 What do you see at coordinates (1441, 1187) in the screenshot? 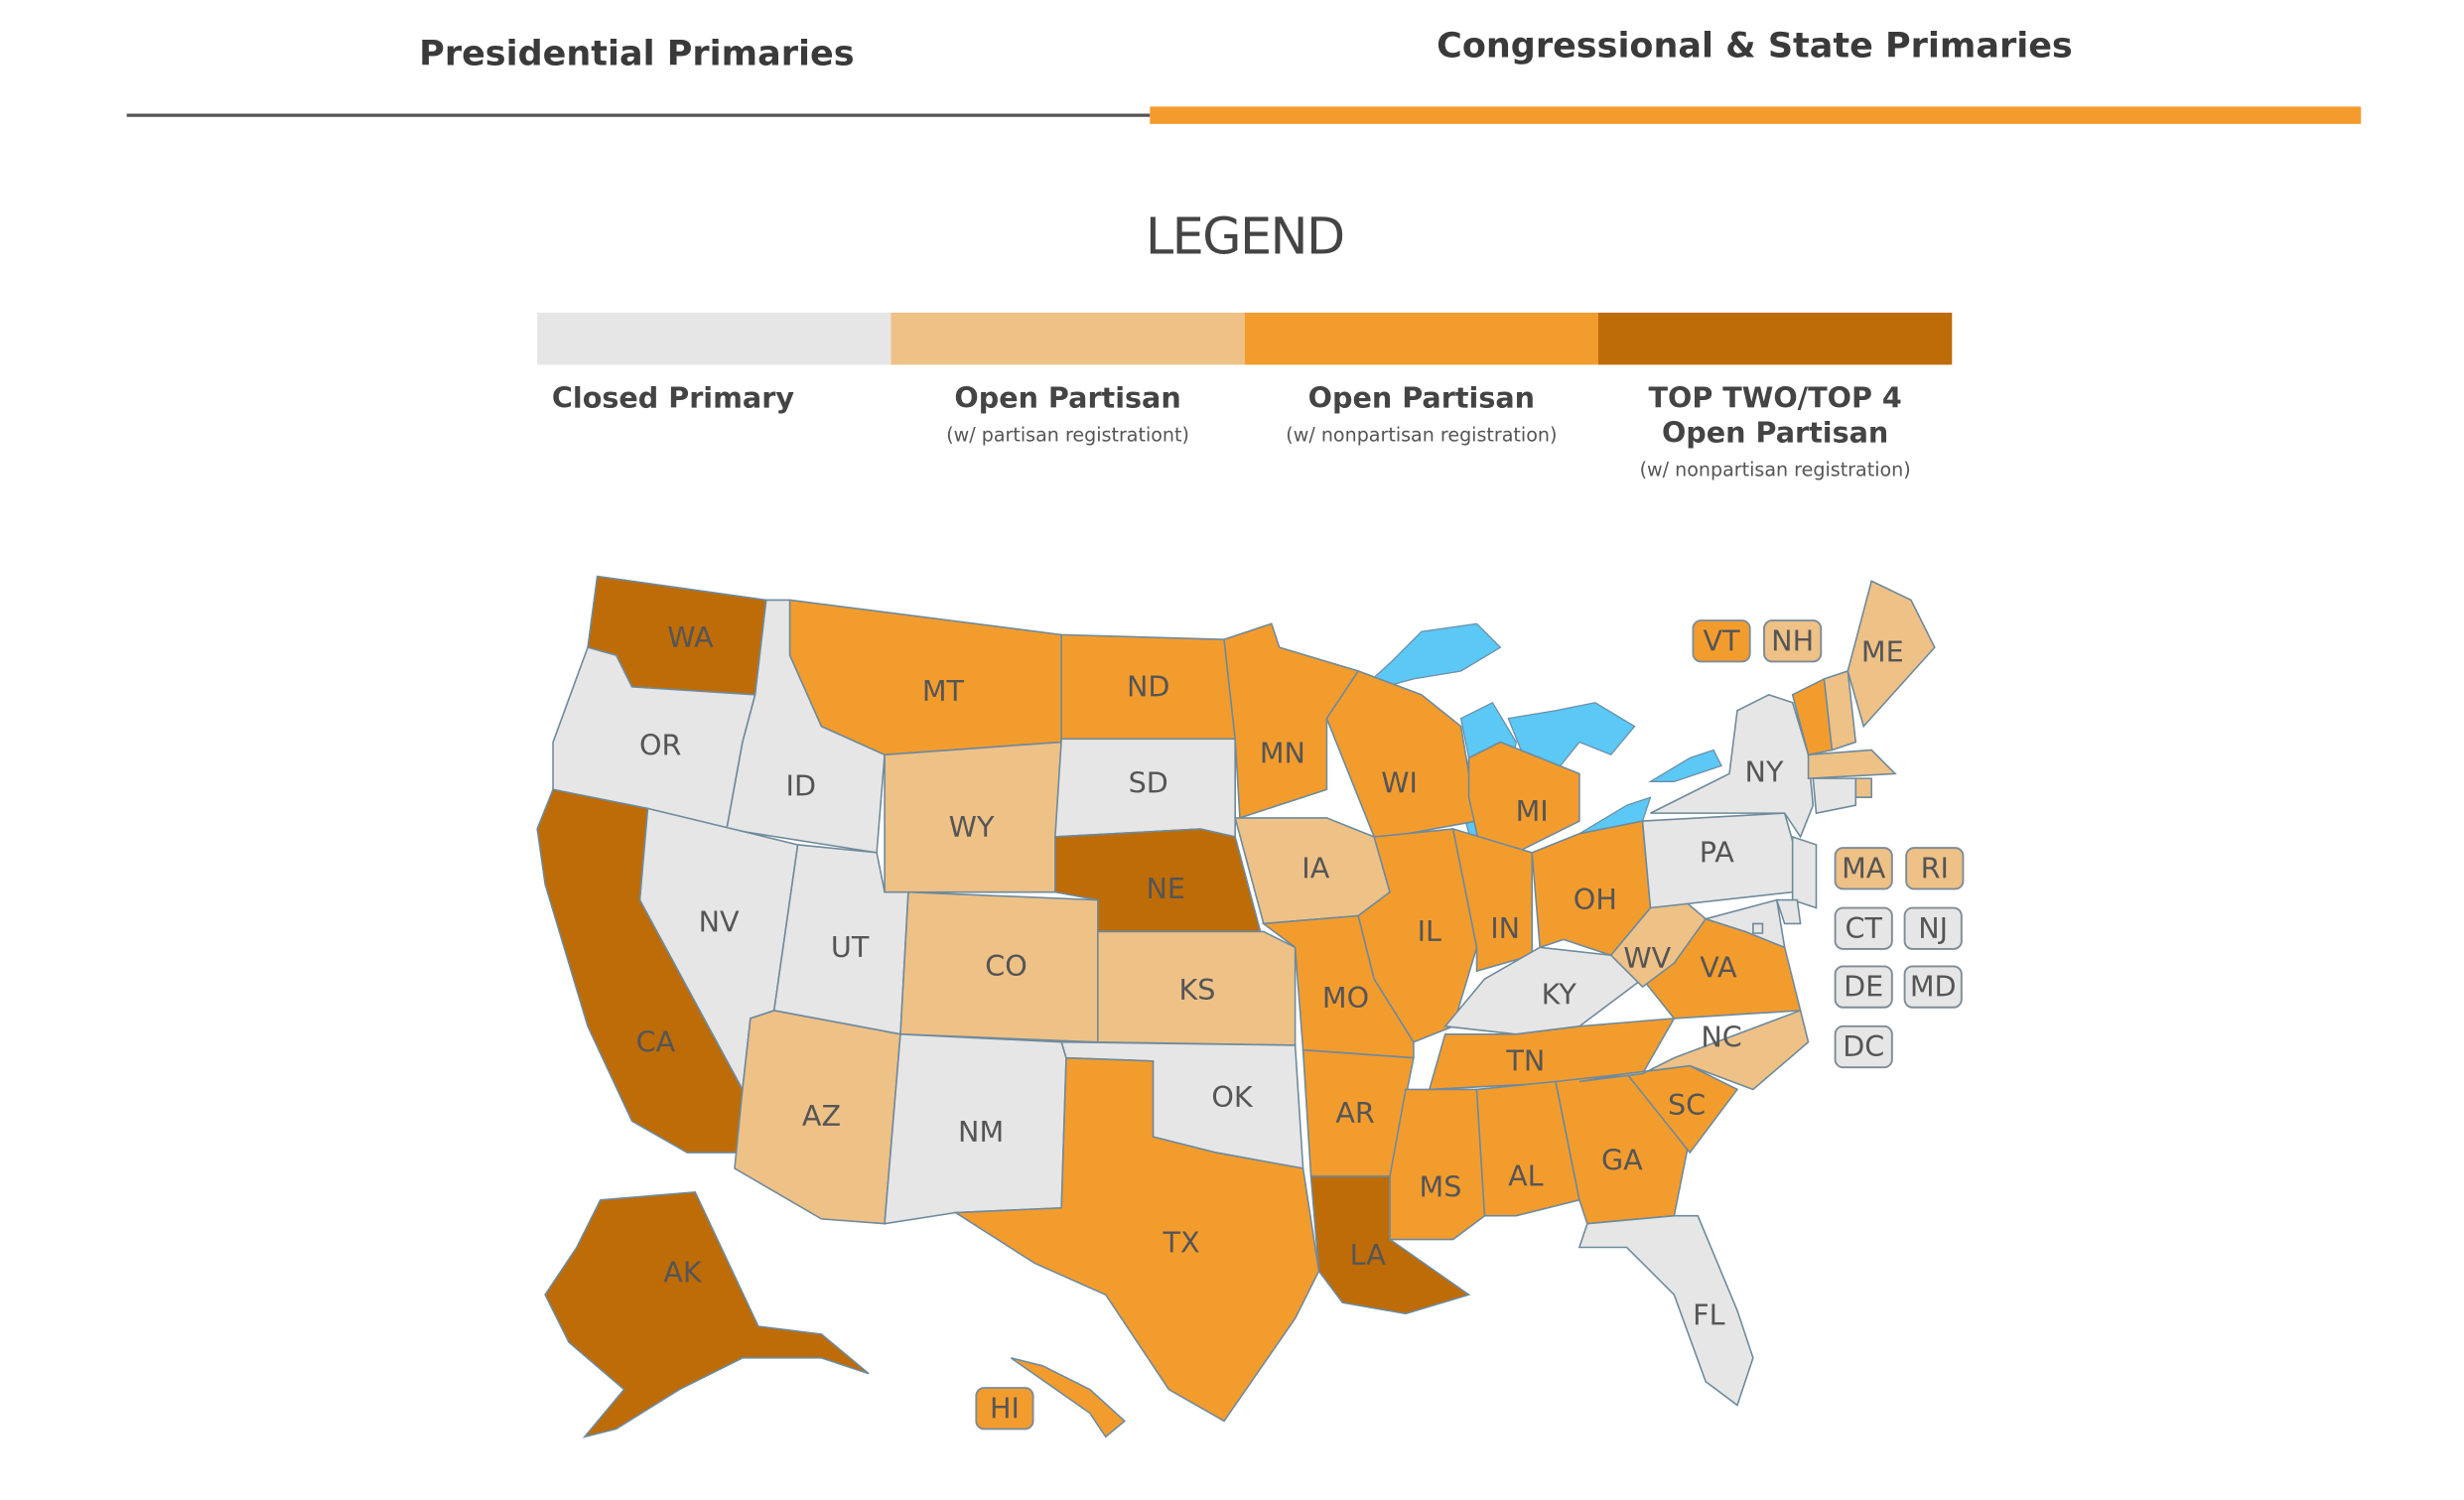
I see `state-label: MS` at bounding box center [1441, 1187].